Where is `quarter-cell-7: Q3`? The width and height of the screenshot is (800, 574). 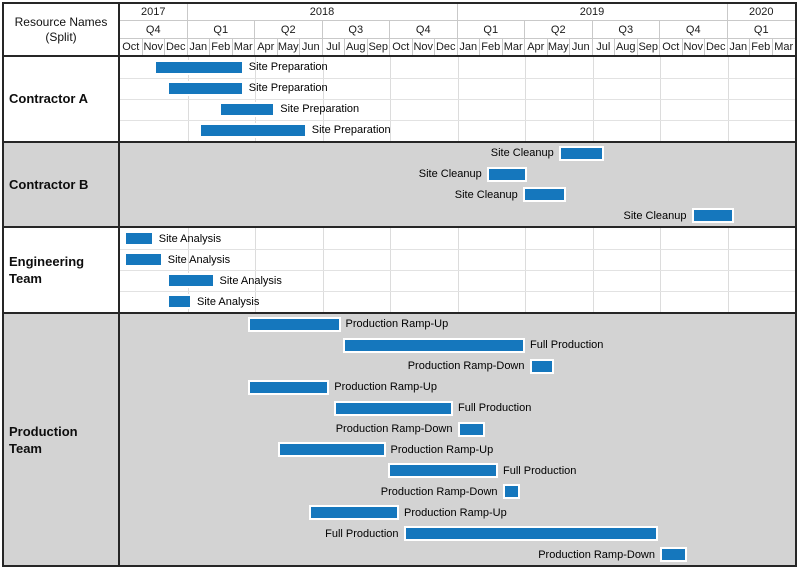 quarter-cell-7: Q3 is located at coordinates (626, 29).